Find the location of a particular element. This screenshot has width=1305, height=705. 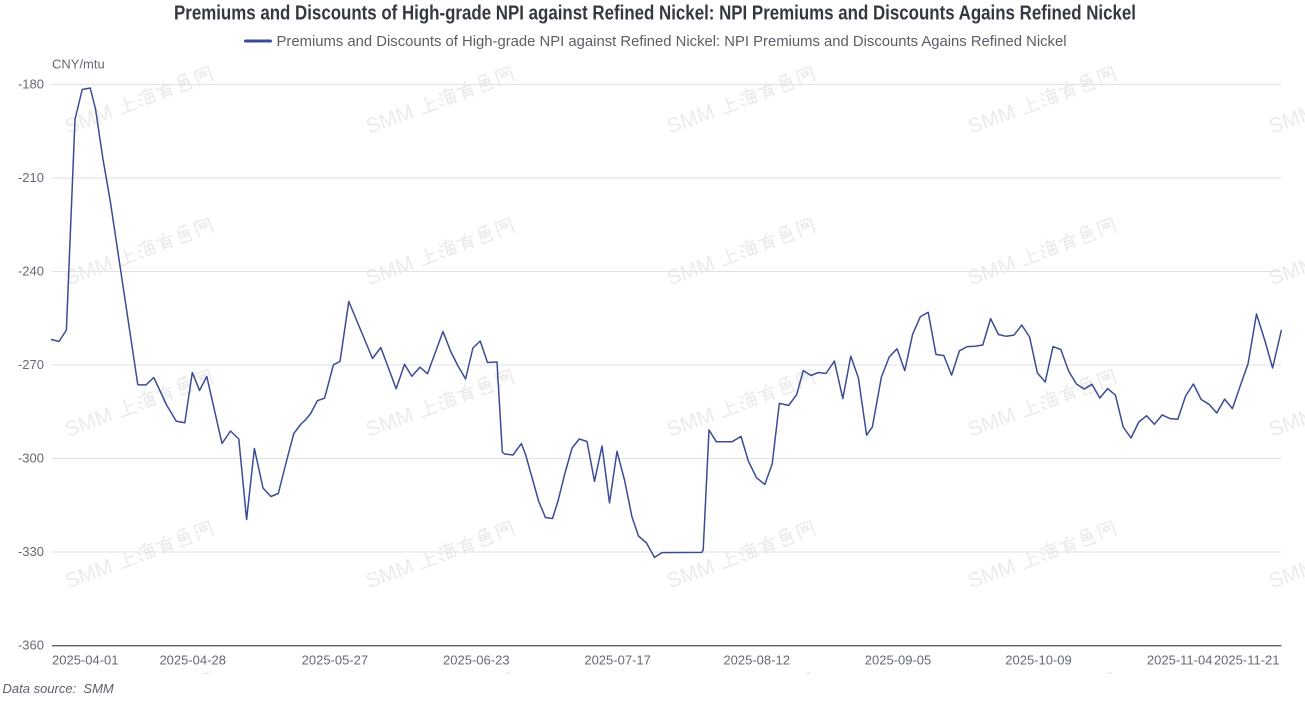

svg-text: Data source: SMM is located at coordinates (58, 688).